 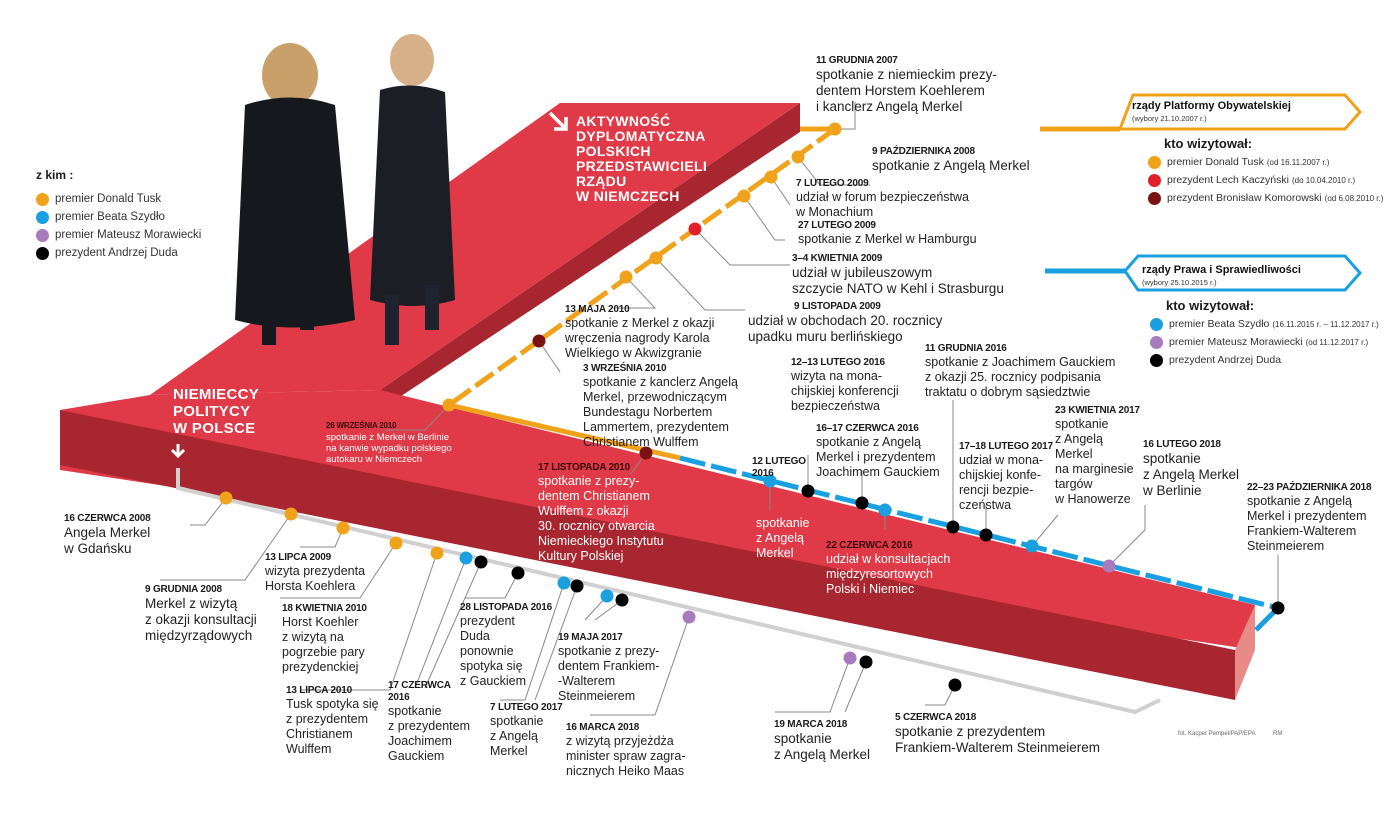 What do you see at coordinates (1208, 143) in the screenshot?
I see `po-visitors-title: kto wizytował:` at bounding box center [1208, 143].